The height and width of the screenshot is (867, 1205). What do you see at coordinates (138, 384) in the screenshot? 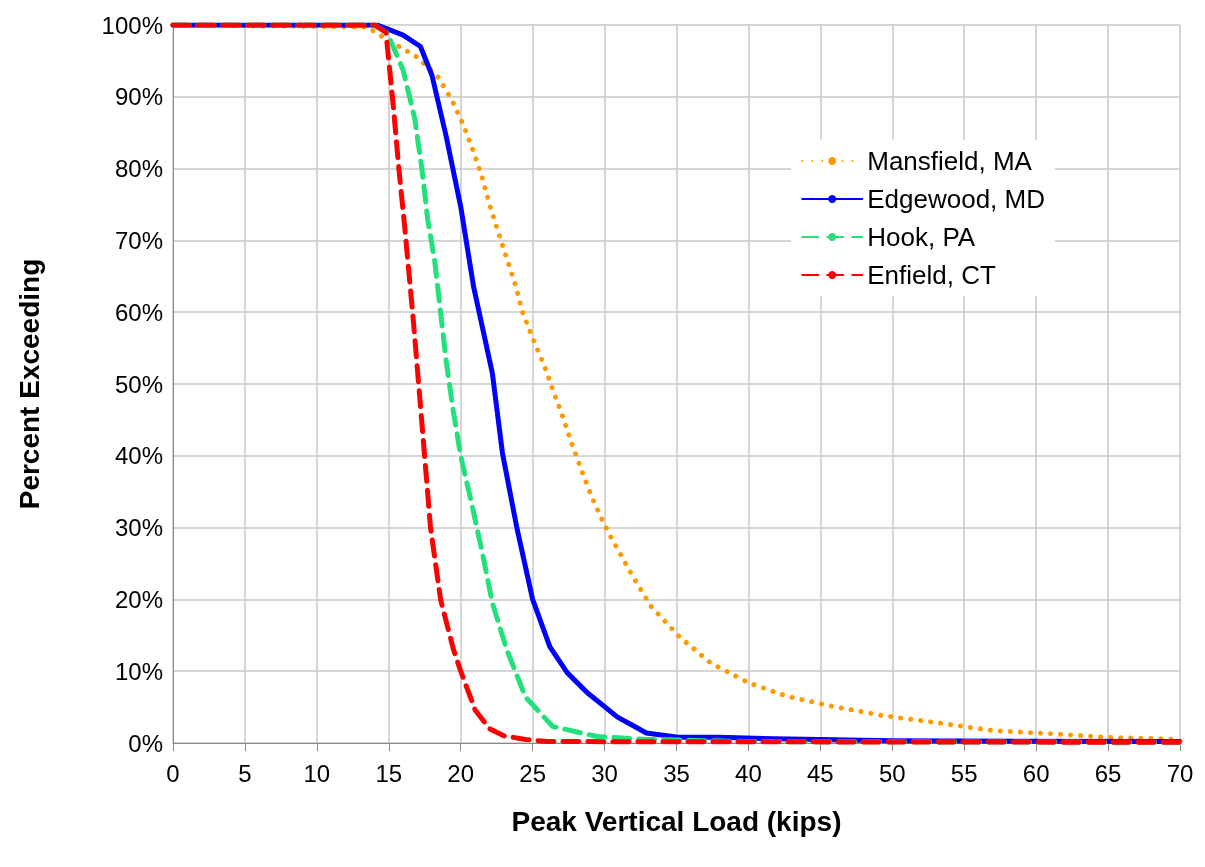
I see `y-tick-label: 50%` at bounding box center [138, 384].